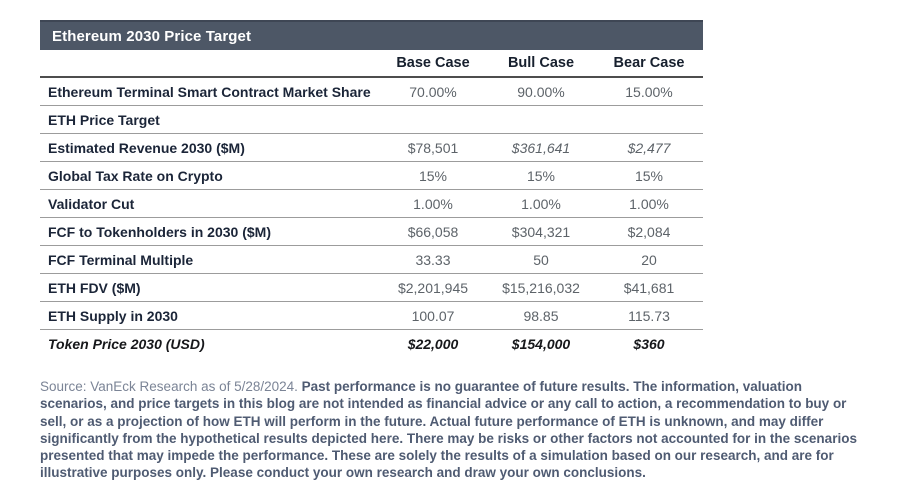  What do you see at coordinates (433, 315) in the screenshot?
I see `cell-value: 100.07` at bounding box center [433, 315].